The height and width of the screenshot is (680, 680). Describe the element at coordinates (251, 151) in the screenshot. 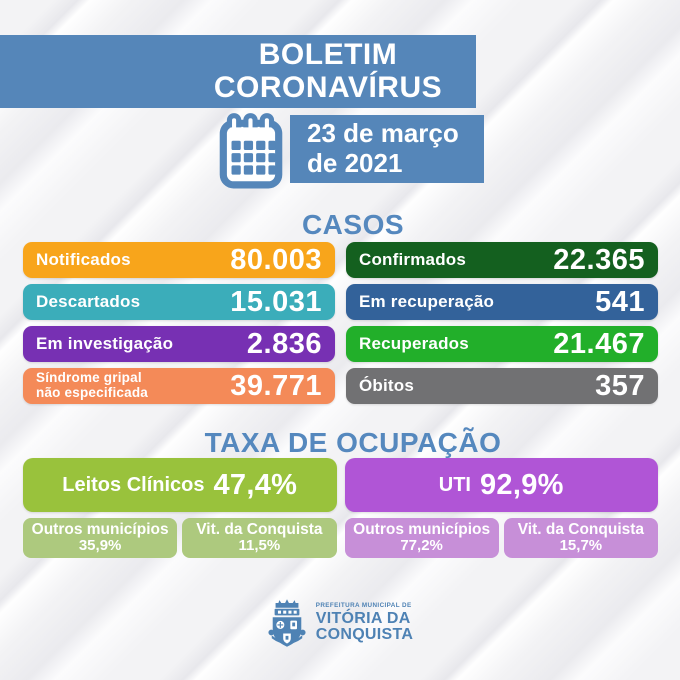

I see `calendar-icon` at that location.